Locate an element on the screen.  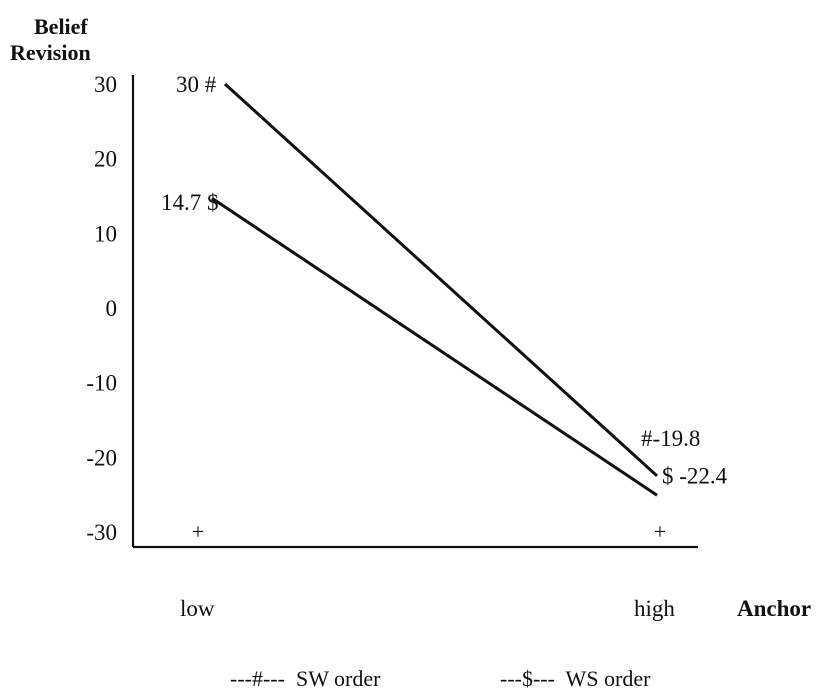
y-axis-title-line-2: Revision is located at coordinates (50, 52).